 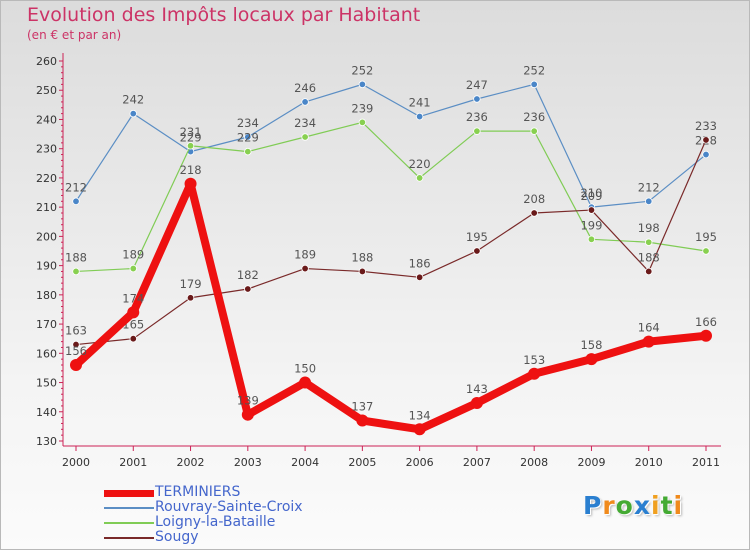 What do you see at coordinates (224, 15) in the screenshot?
I see `chart-title: Evolution des Impôts locaux par Habitant` at bounding box center [224, 15].